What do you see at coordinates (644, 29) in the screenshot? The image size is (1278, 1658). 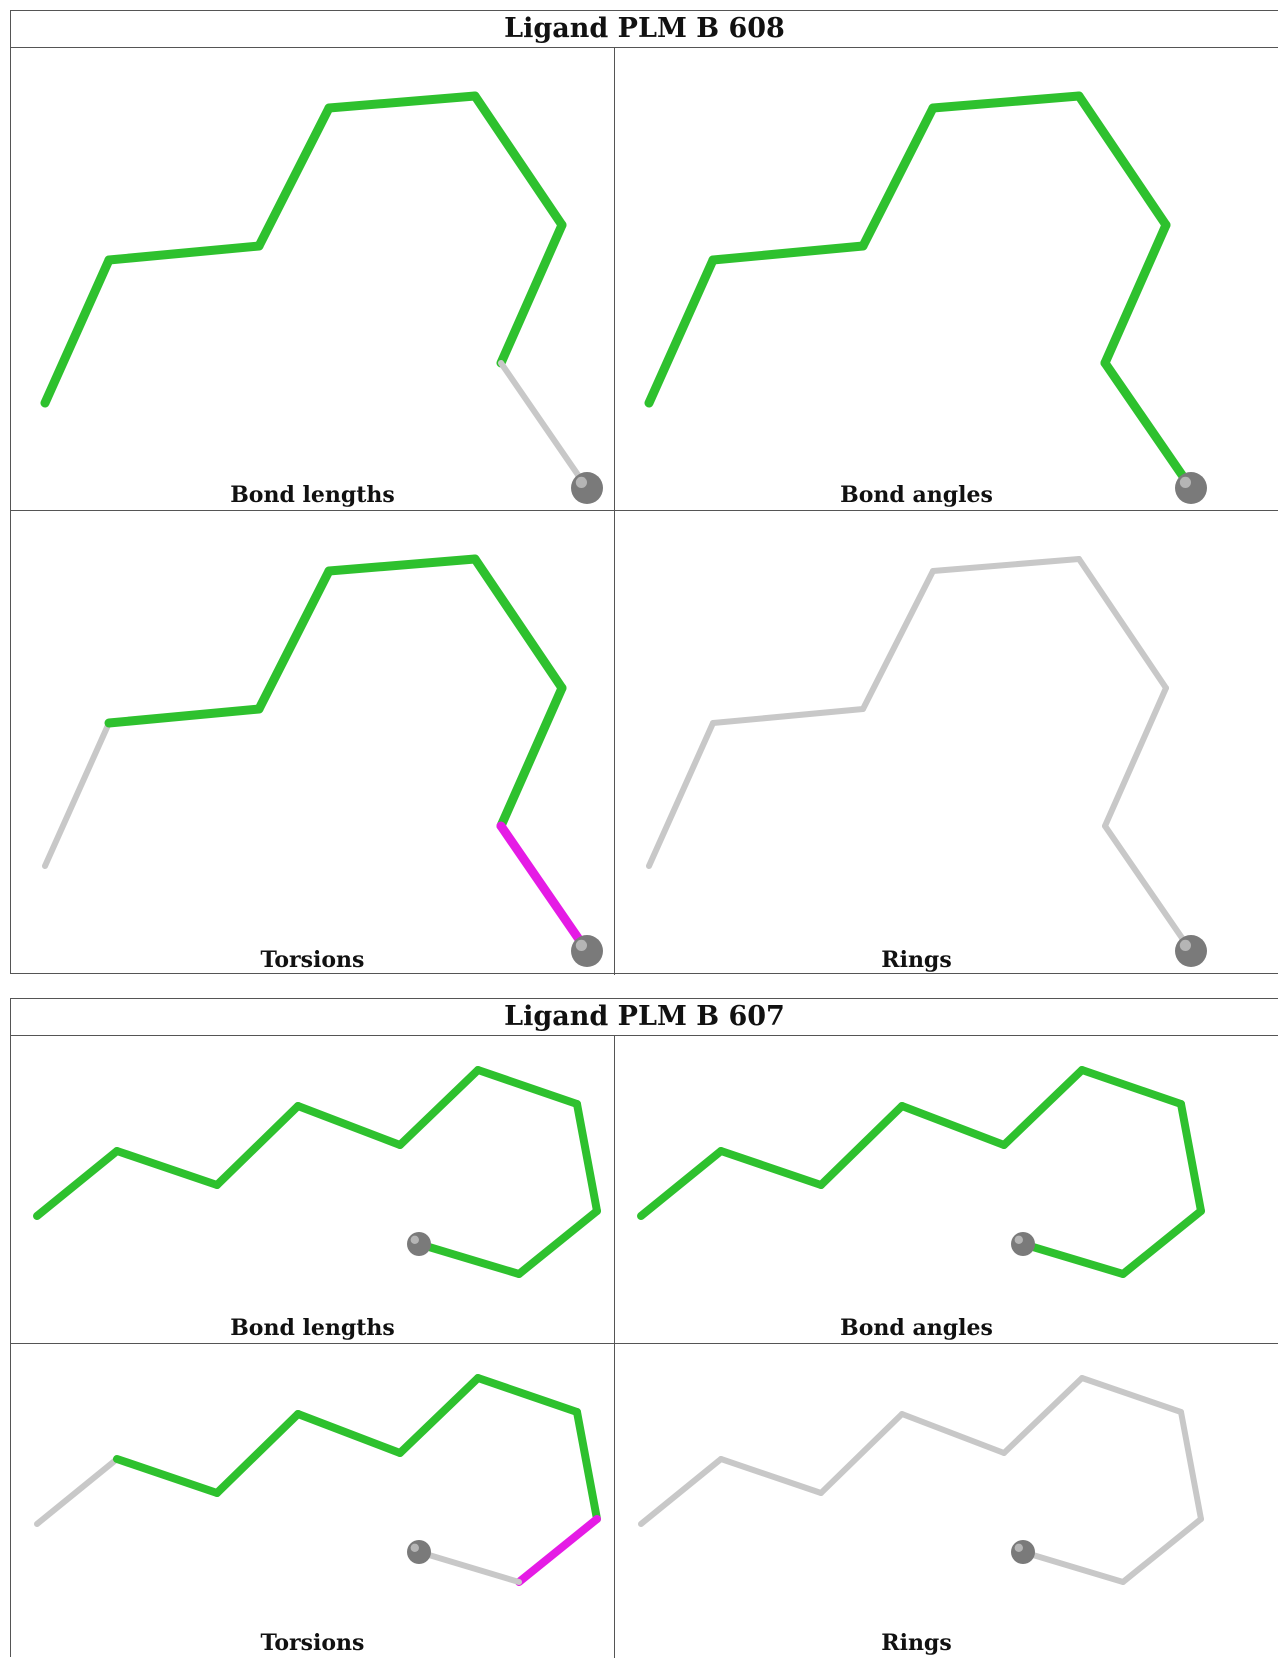 I see `figure-title: Ligand PLM B 608` at bounding box center [644, 29].